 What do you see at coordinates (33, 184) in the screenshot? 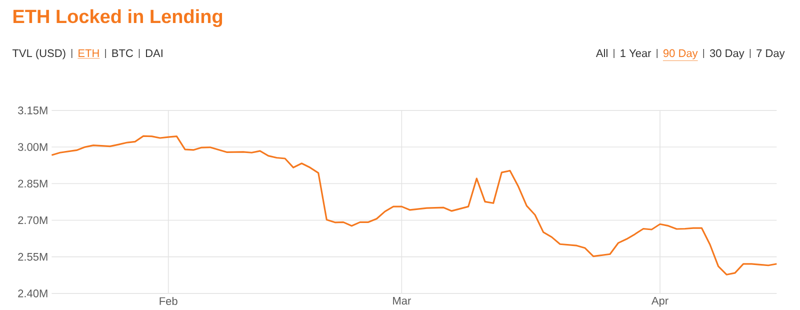
I see `y-tick-label: 2.85M` at bounding box center [33, 184].